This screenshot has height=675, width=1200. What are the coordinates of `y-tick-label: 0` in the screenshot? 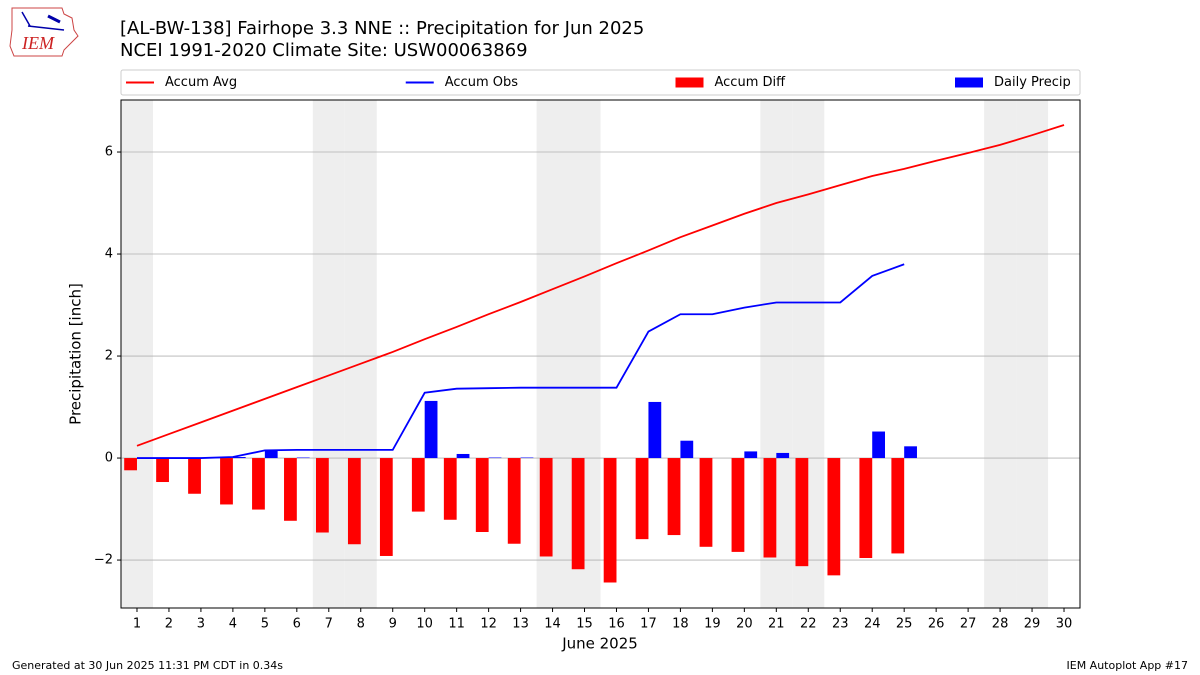 It's located at (109, 458).